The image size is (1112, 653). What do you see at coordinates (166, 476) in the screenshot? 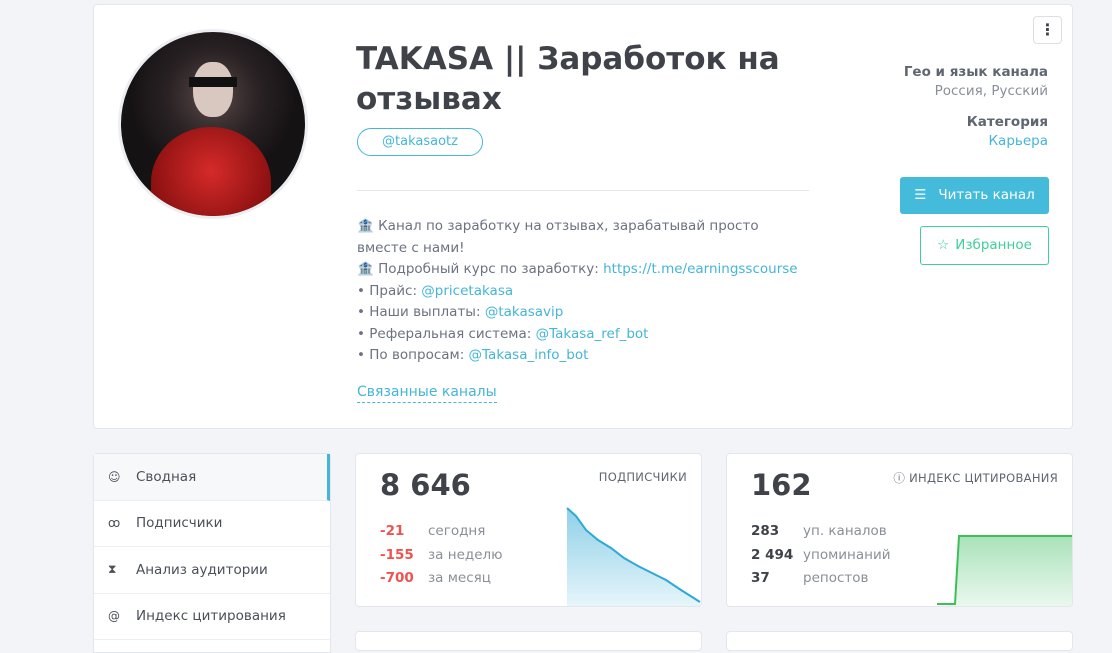
I see `sidebar-item-label: Сводная` at bounding box center [166, 476].